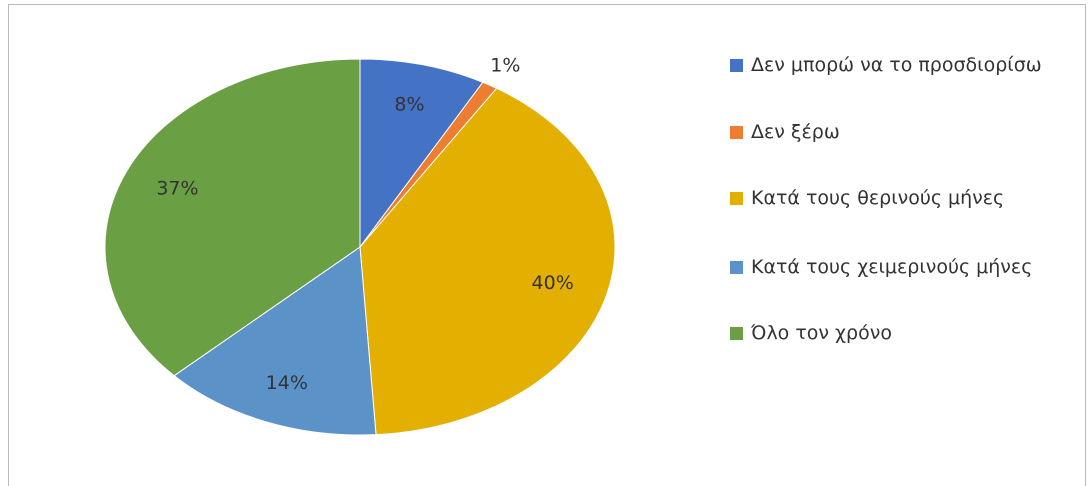 The height and width of the screenshot is (486, 1092). Describe the element at coordinates (505, 65) in the screenshot. I see `data-label: 1%` at that location.